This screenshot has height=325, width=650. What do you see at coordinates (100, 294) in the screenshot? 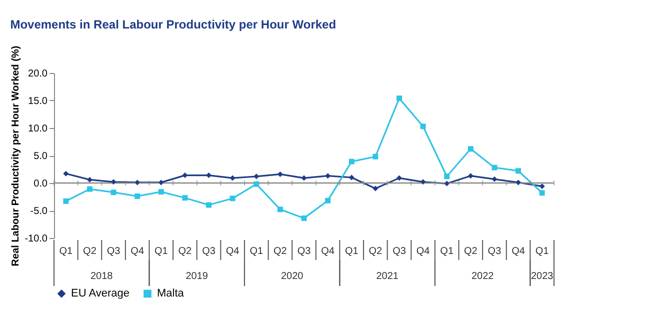
I see `legend-label: EU Average` at bounding box center [100, 294].